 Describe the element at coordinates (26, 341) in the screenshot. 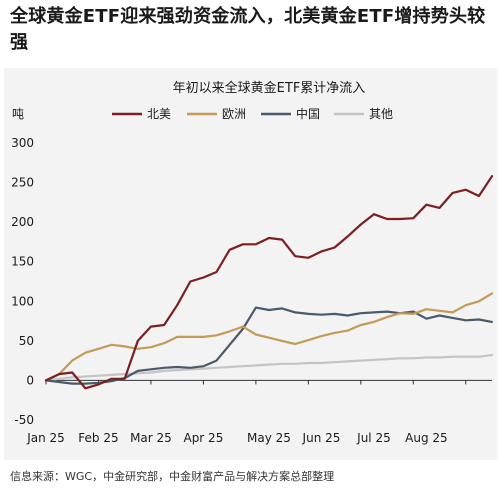

I see `y-tick-label: 50` at that location.